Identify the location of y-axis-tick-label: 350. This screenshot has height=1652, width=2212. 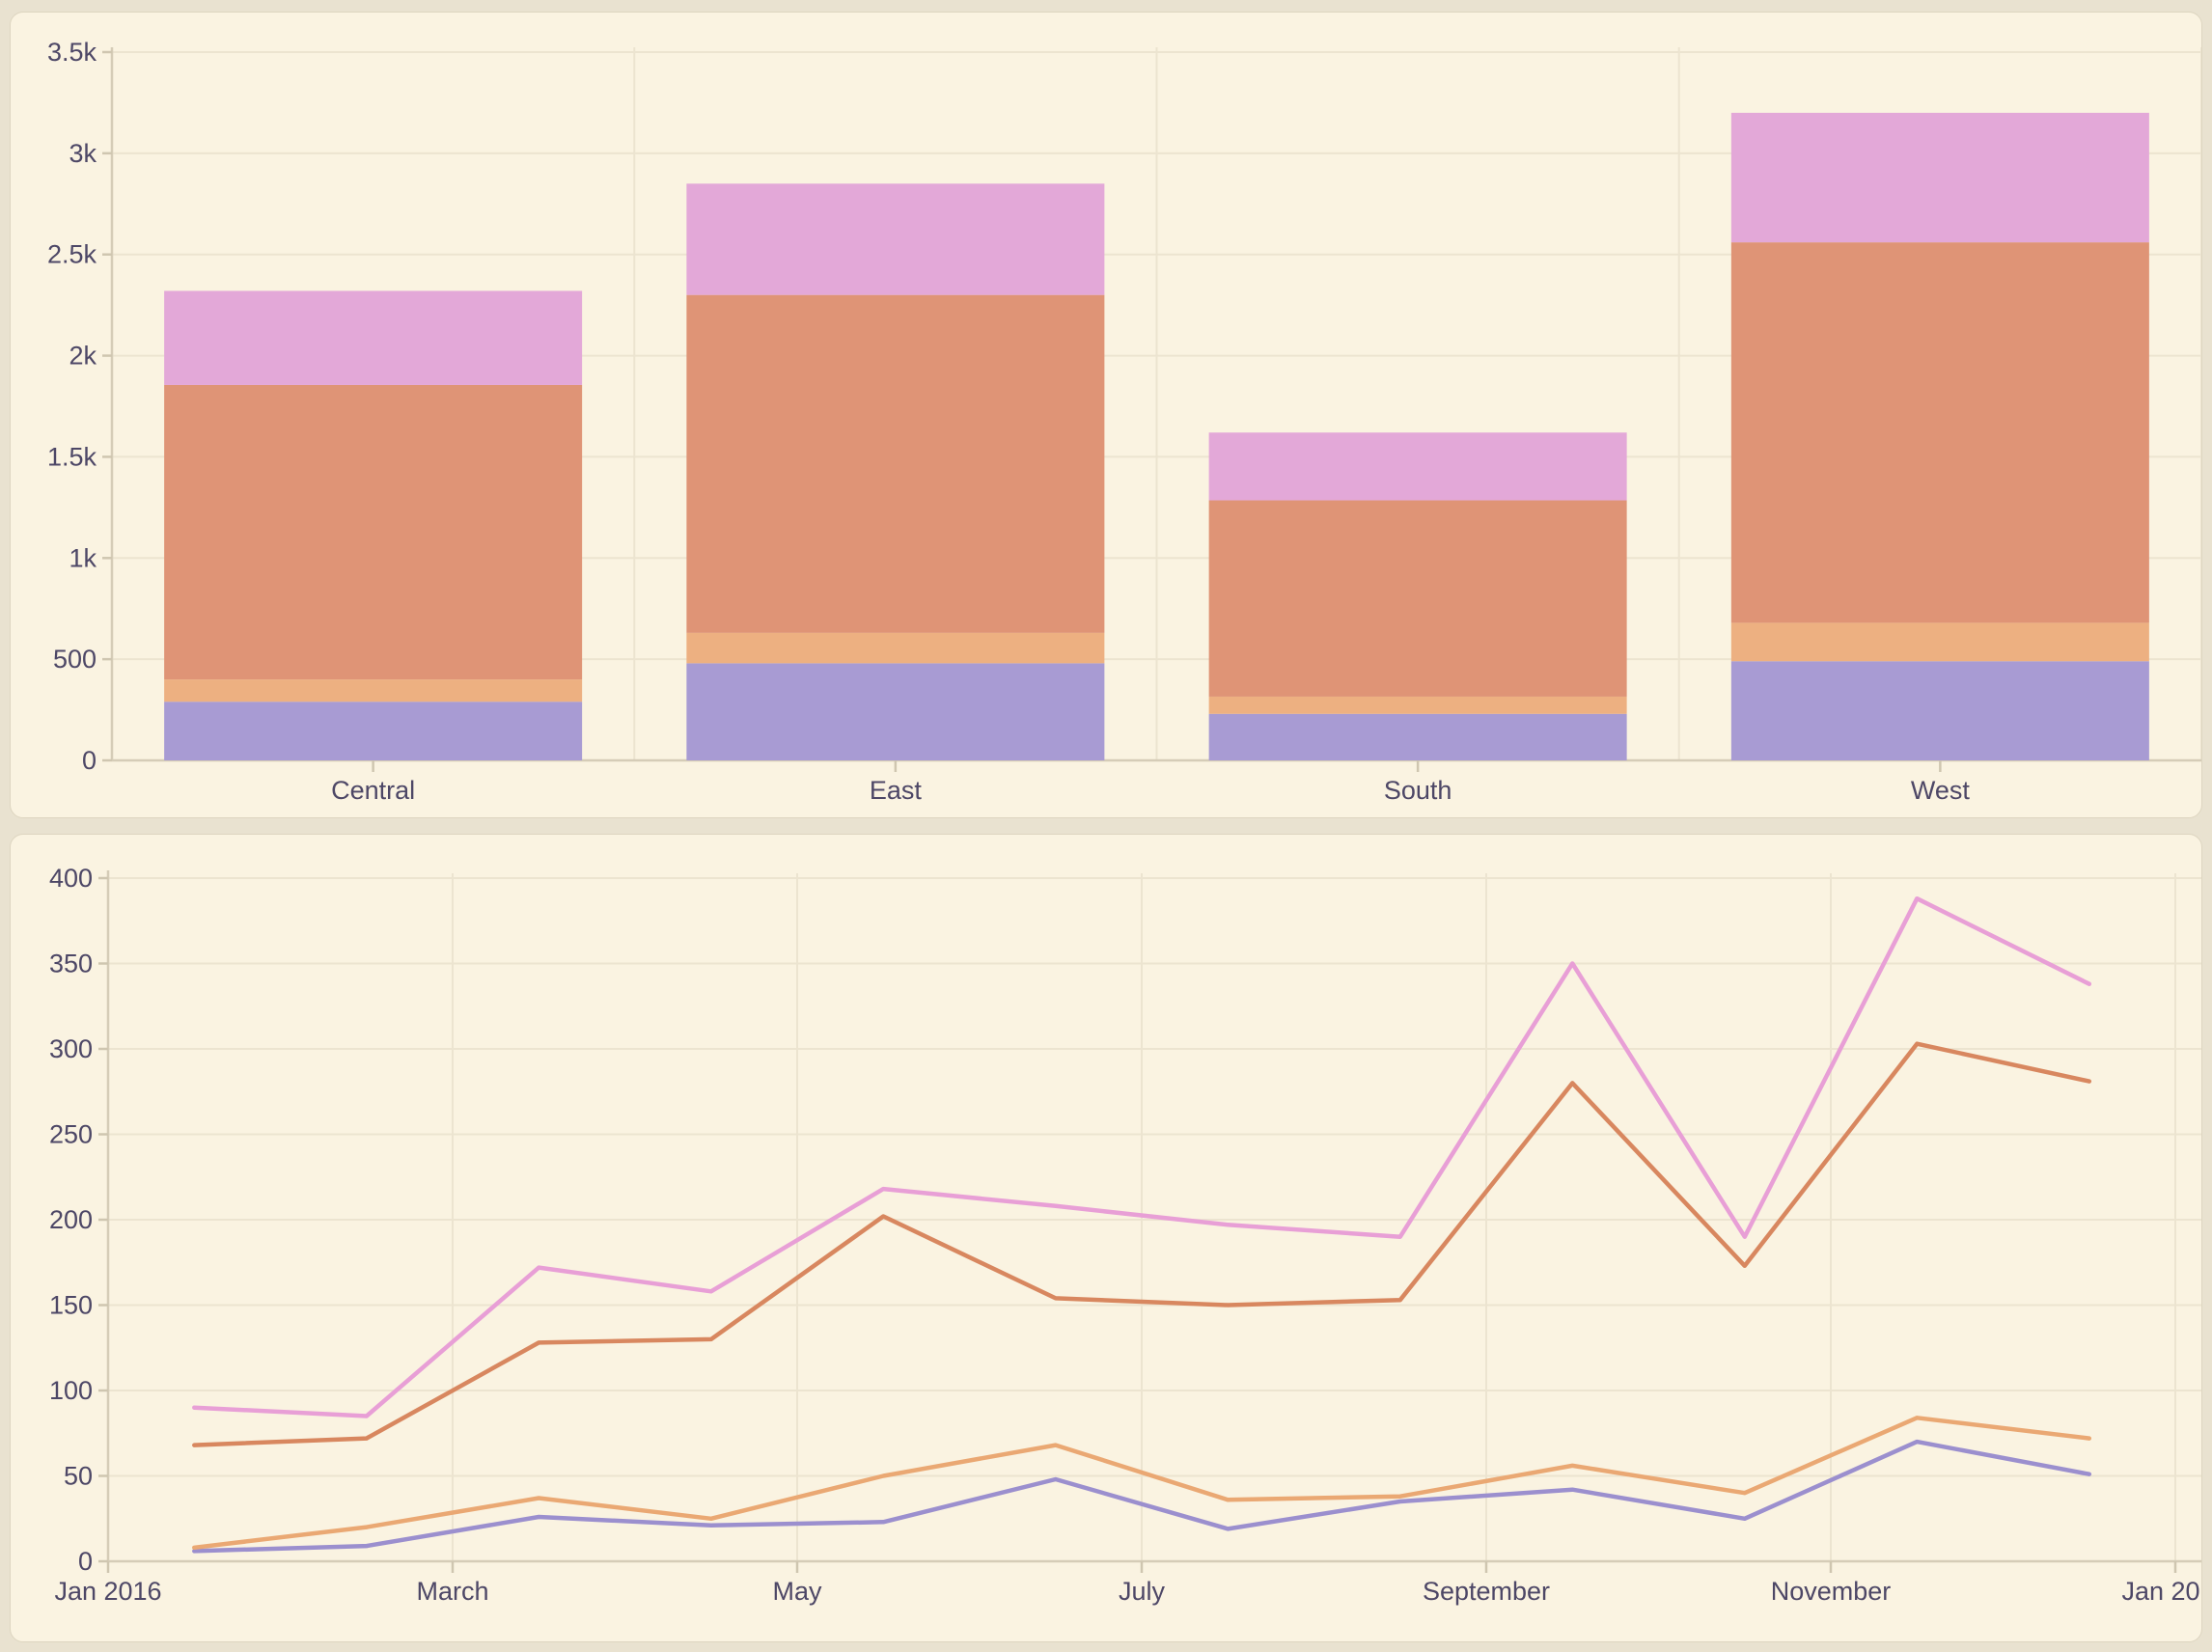
(71, 964).